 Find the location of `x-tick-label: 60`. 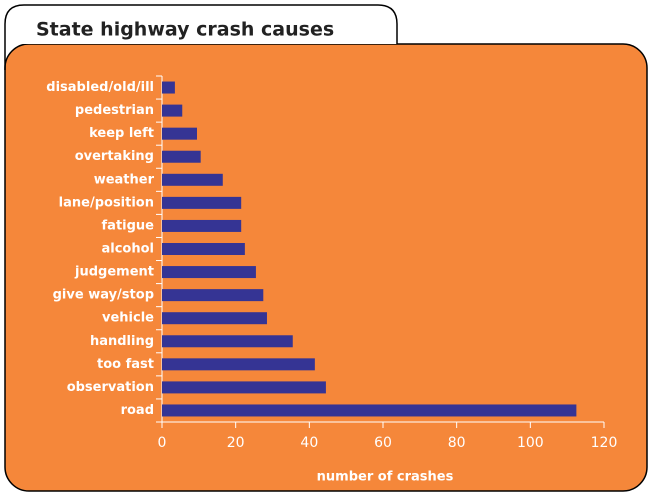

x-tick-label: 60 is located at coordinates (383, 443).